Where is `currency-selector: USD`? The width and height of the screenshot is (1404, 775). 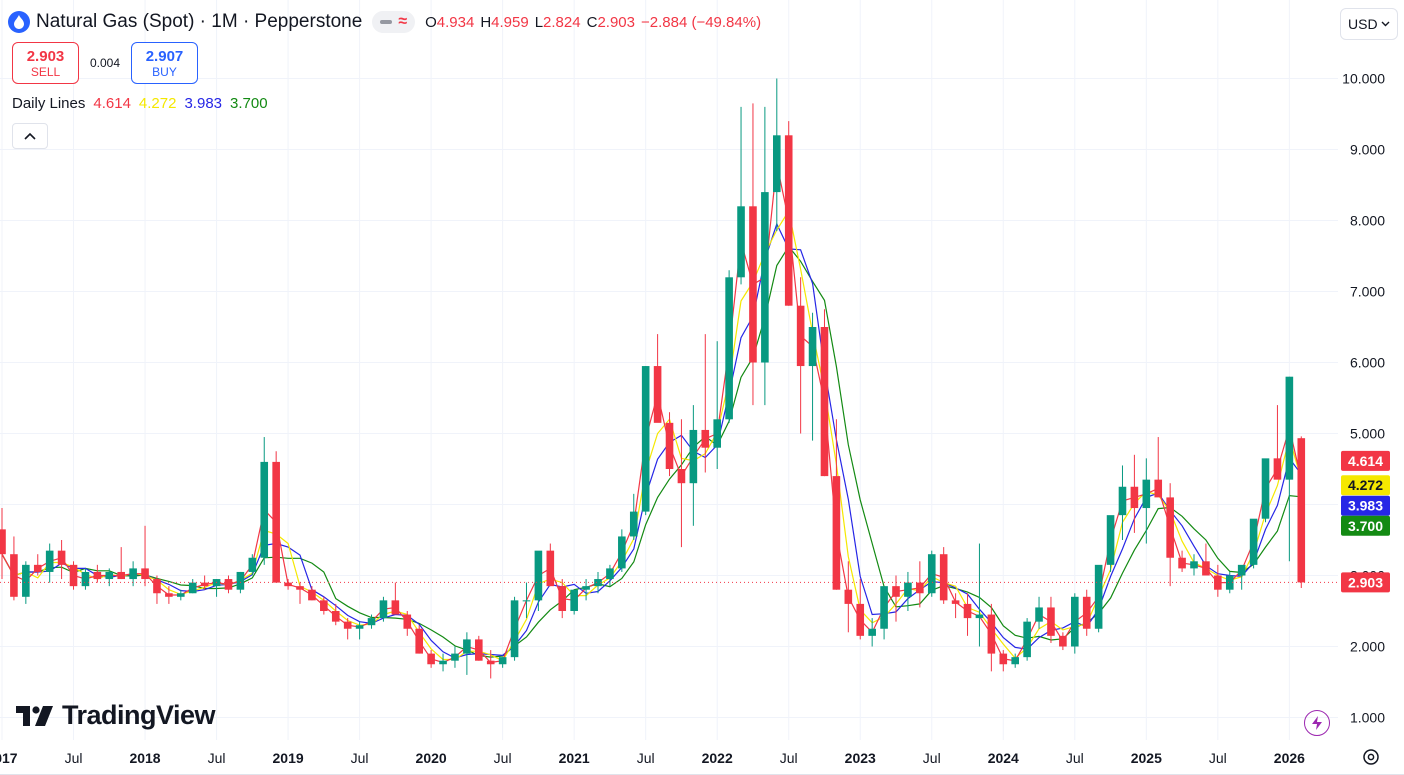
currency-selector: USD is located at coordinates (1369, 24).